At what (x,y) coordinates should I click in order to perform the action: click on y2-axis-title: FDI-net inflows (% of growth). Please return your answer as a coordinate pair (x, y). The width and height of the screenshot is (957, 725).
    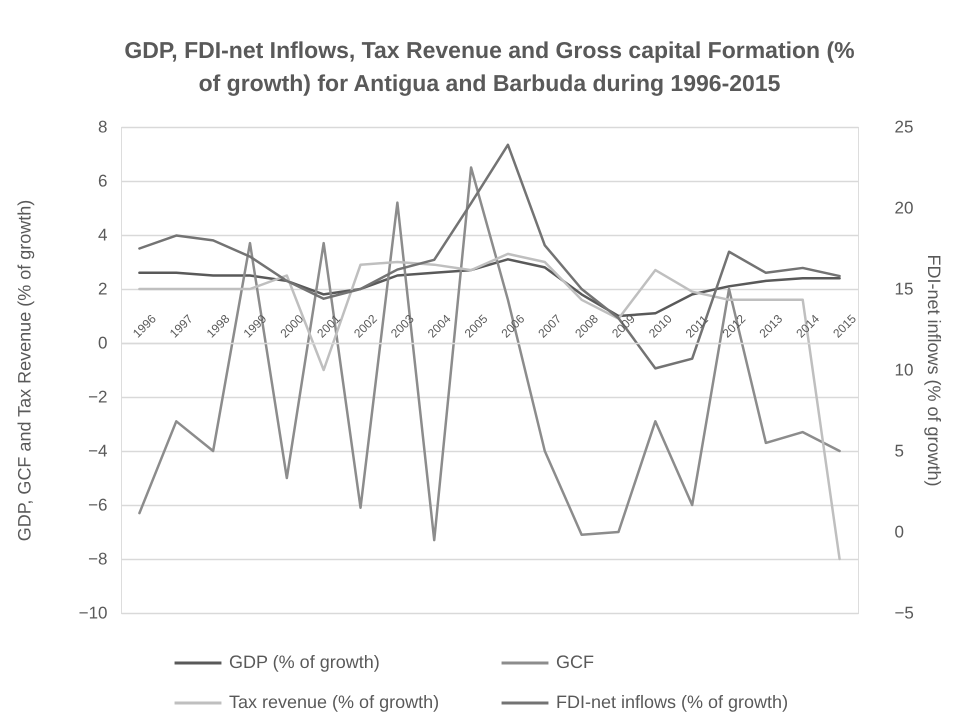
    Looking at the image, I should click on (934, 370).